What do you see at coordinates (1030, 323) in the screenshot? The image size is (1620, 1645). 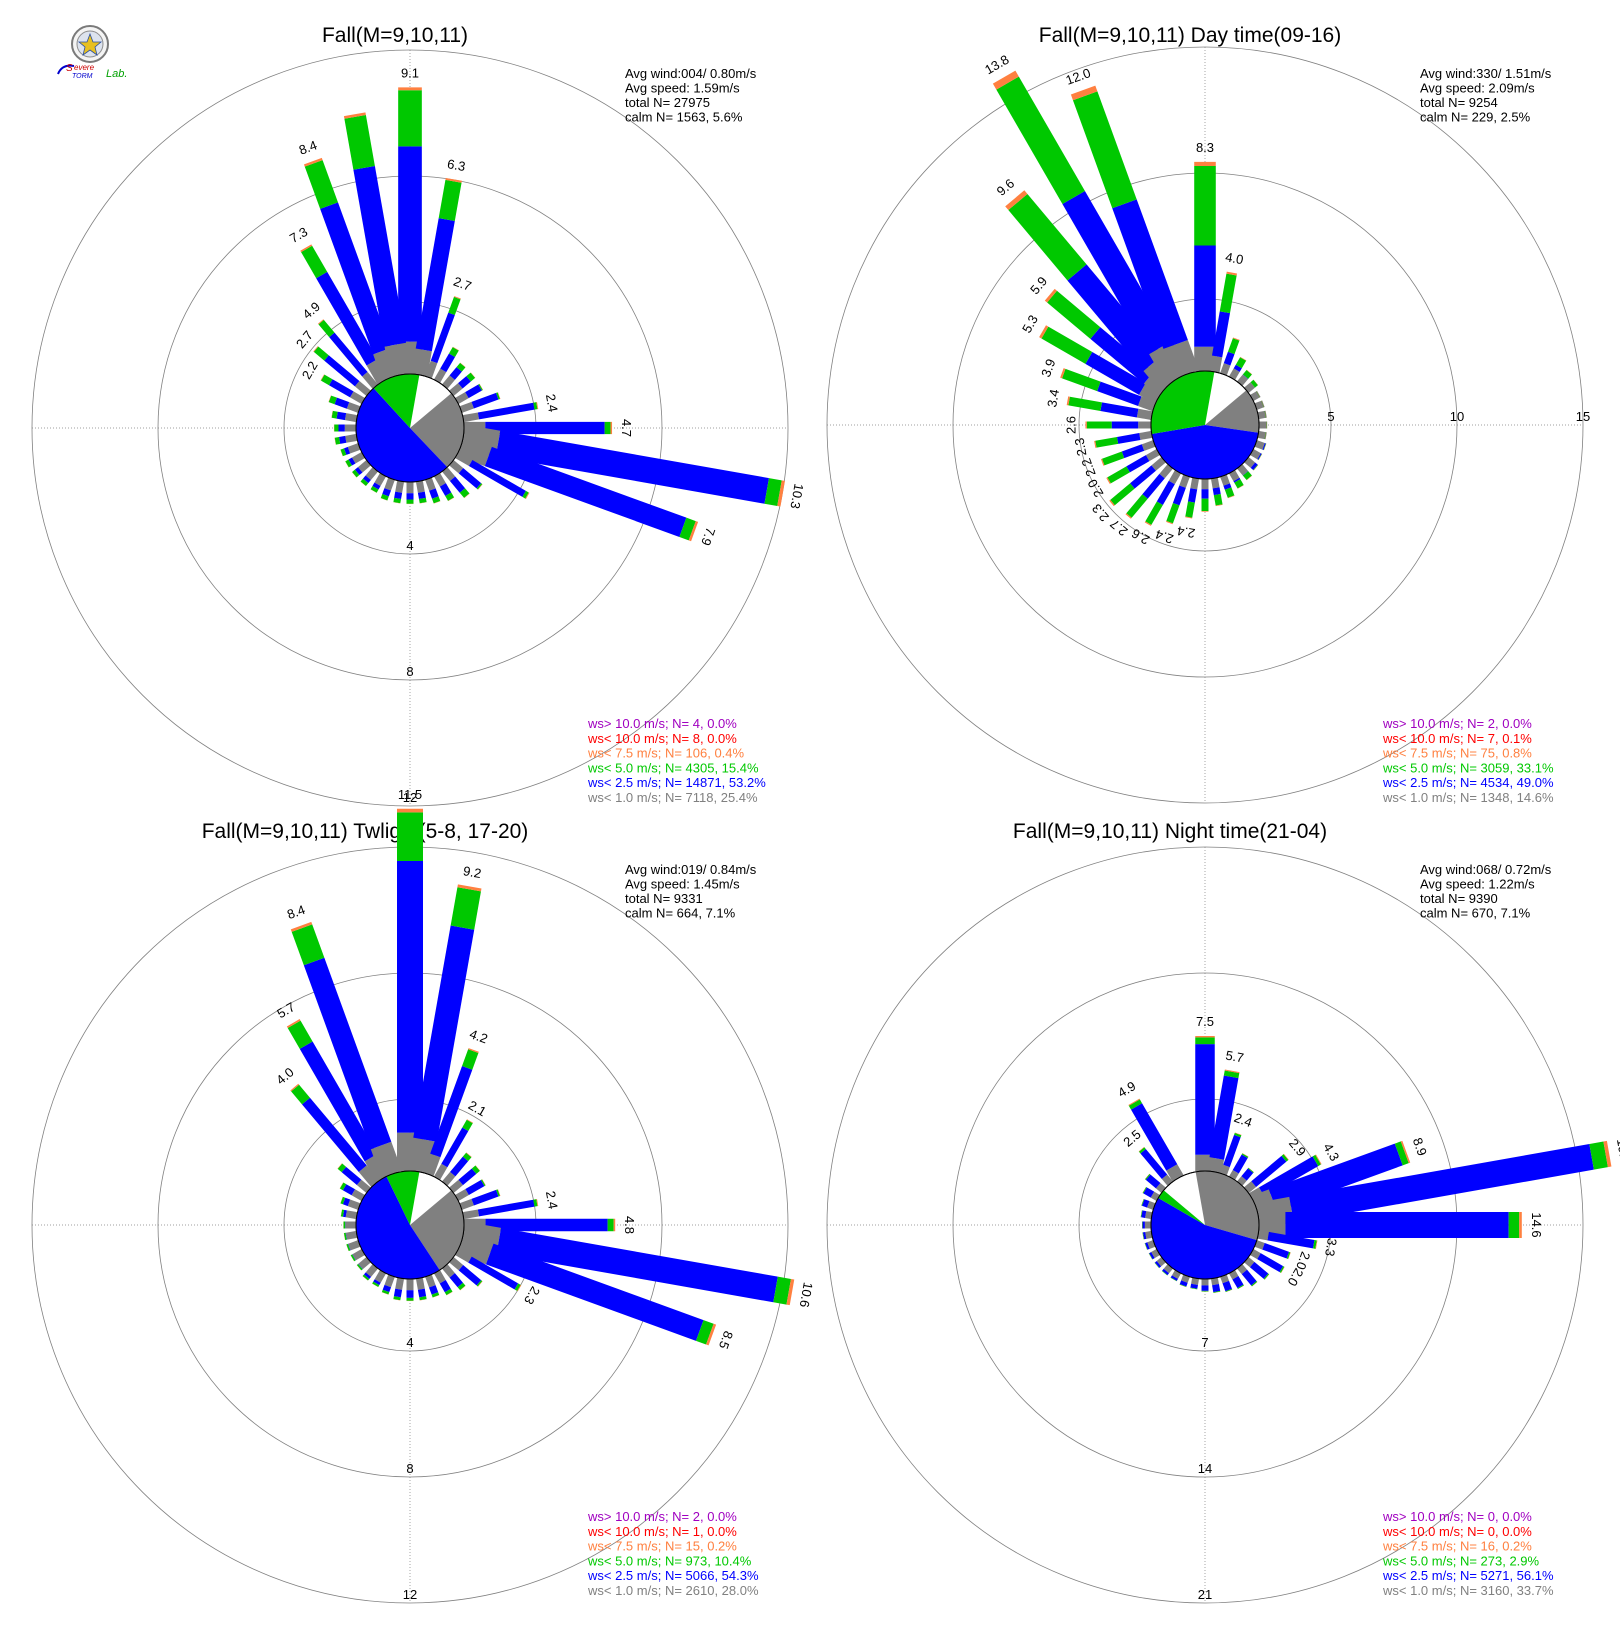 I see `bar-value-label: 5.3` at bounding box center [1030, 323].